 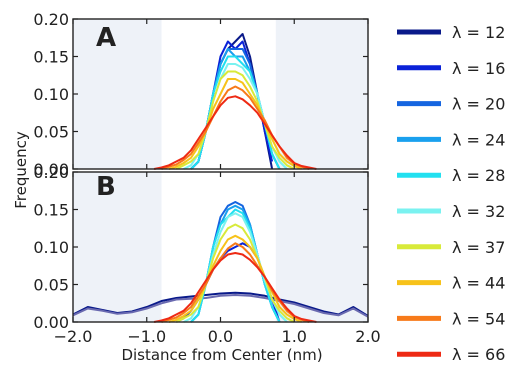 I want to click on legend-label: λ = 12, so click(x=478, y=32).